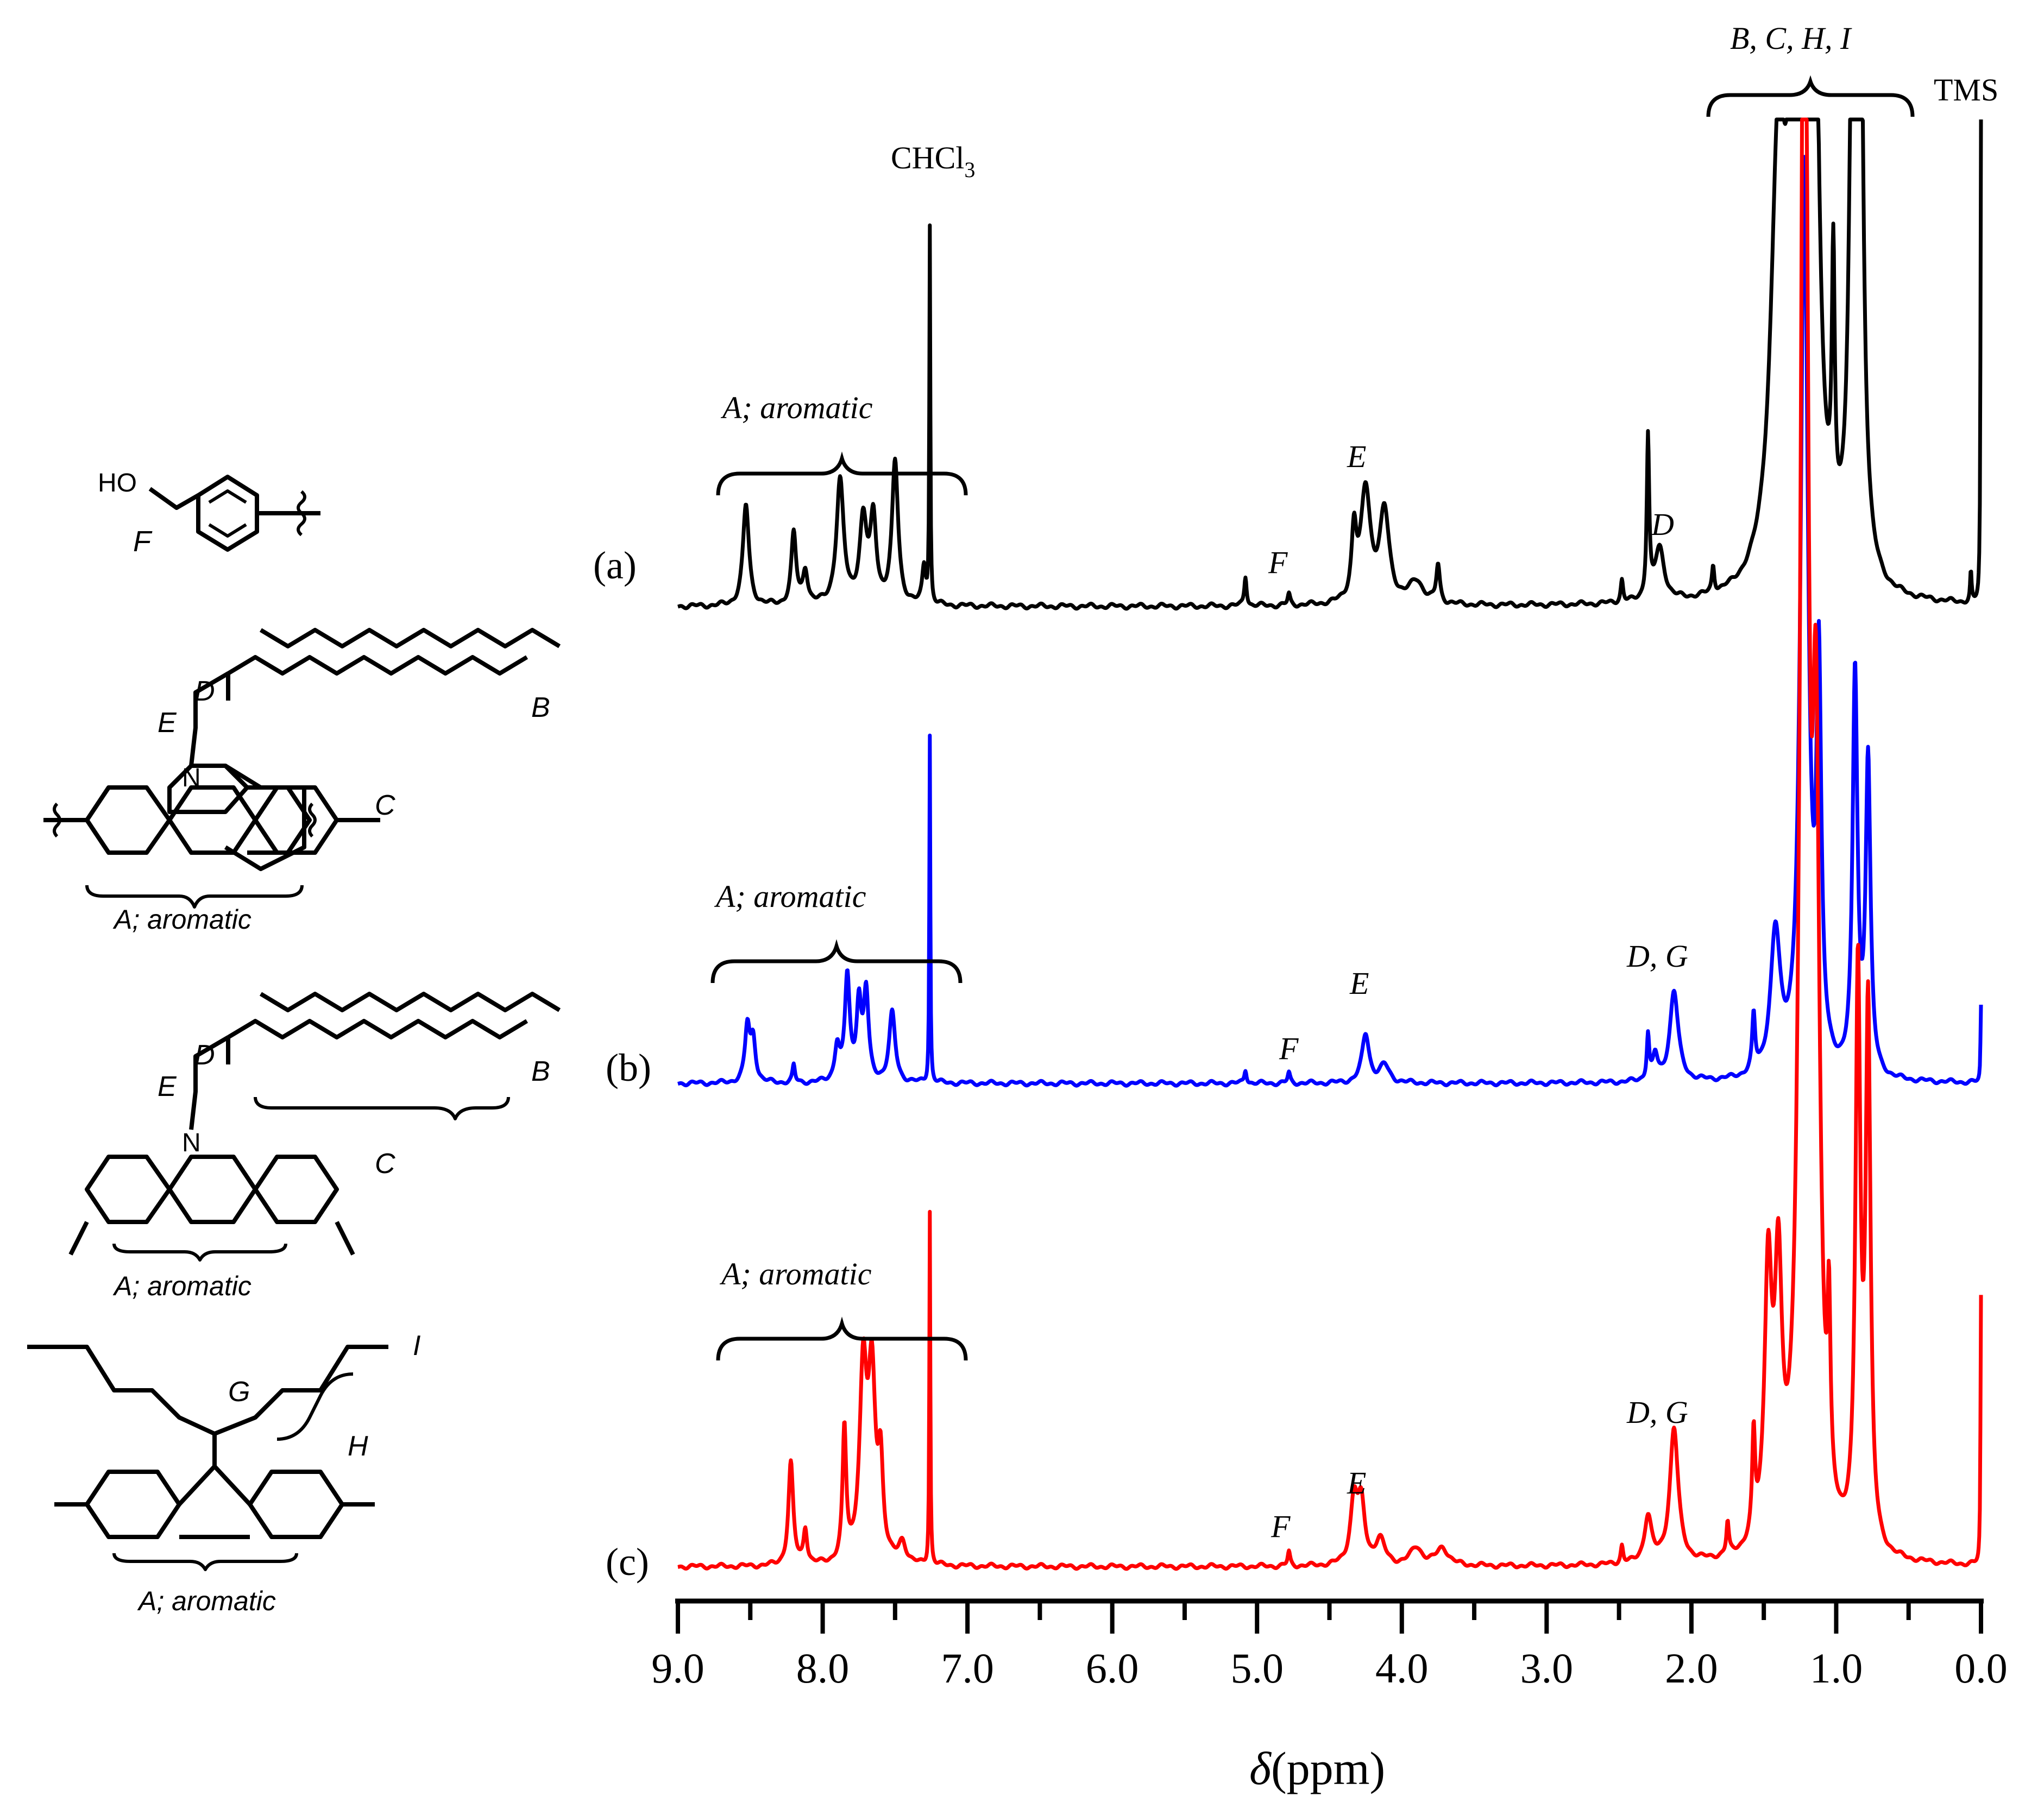  What do you see at coordinates (239, 1392) in the screenshot?
I see `s4-g-label: G` at bounding box center [239, 1392].